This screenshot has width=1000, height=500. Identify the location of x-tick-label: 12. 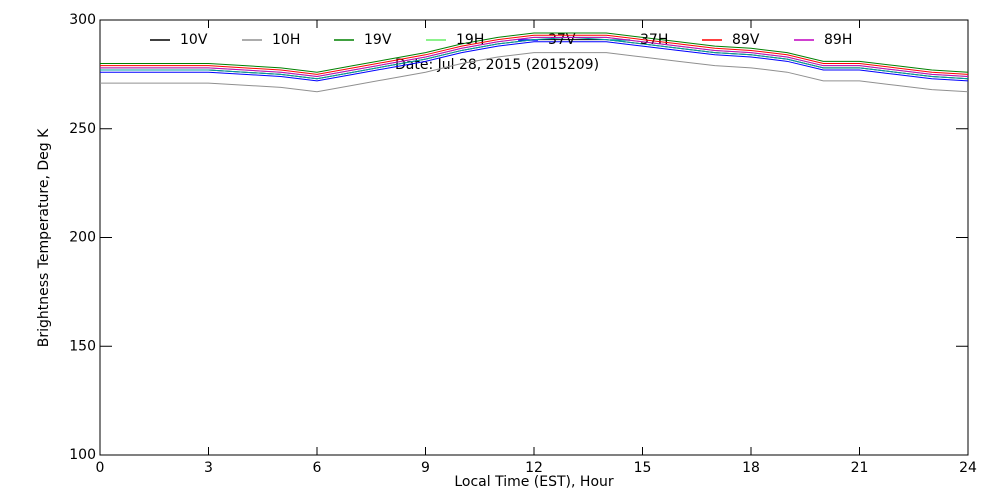
(534, 468).